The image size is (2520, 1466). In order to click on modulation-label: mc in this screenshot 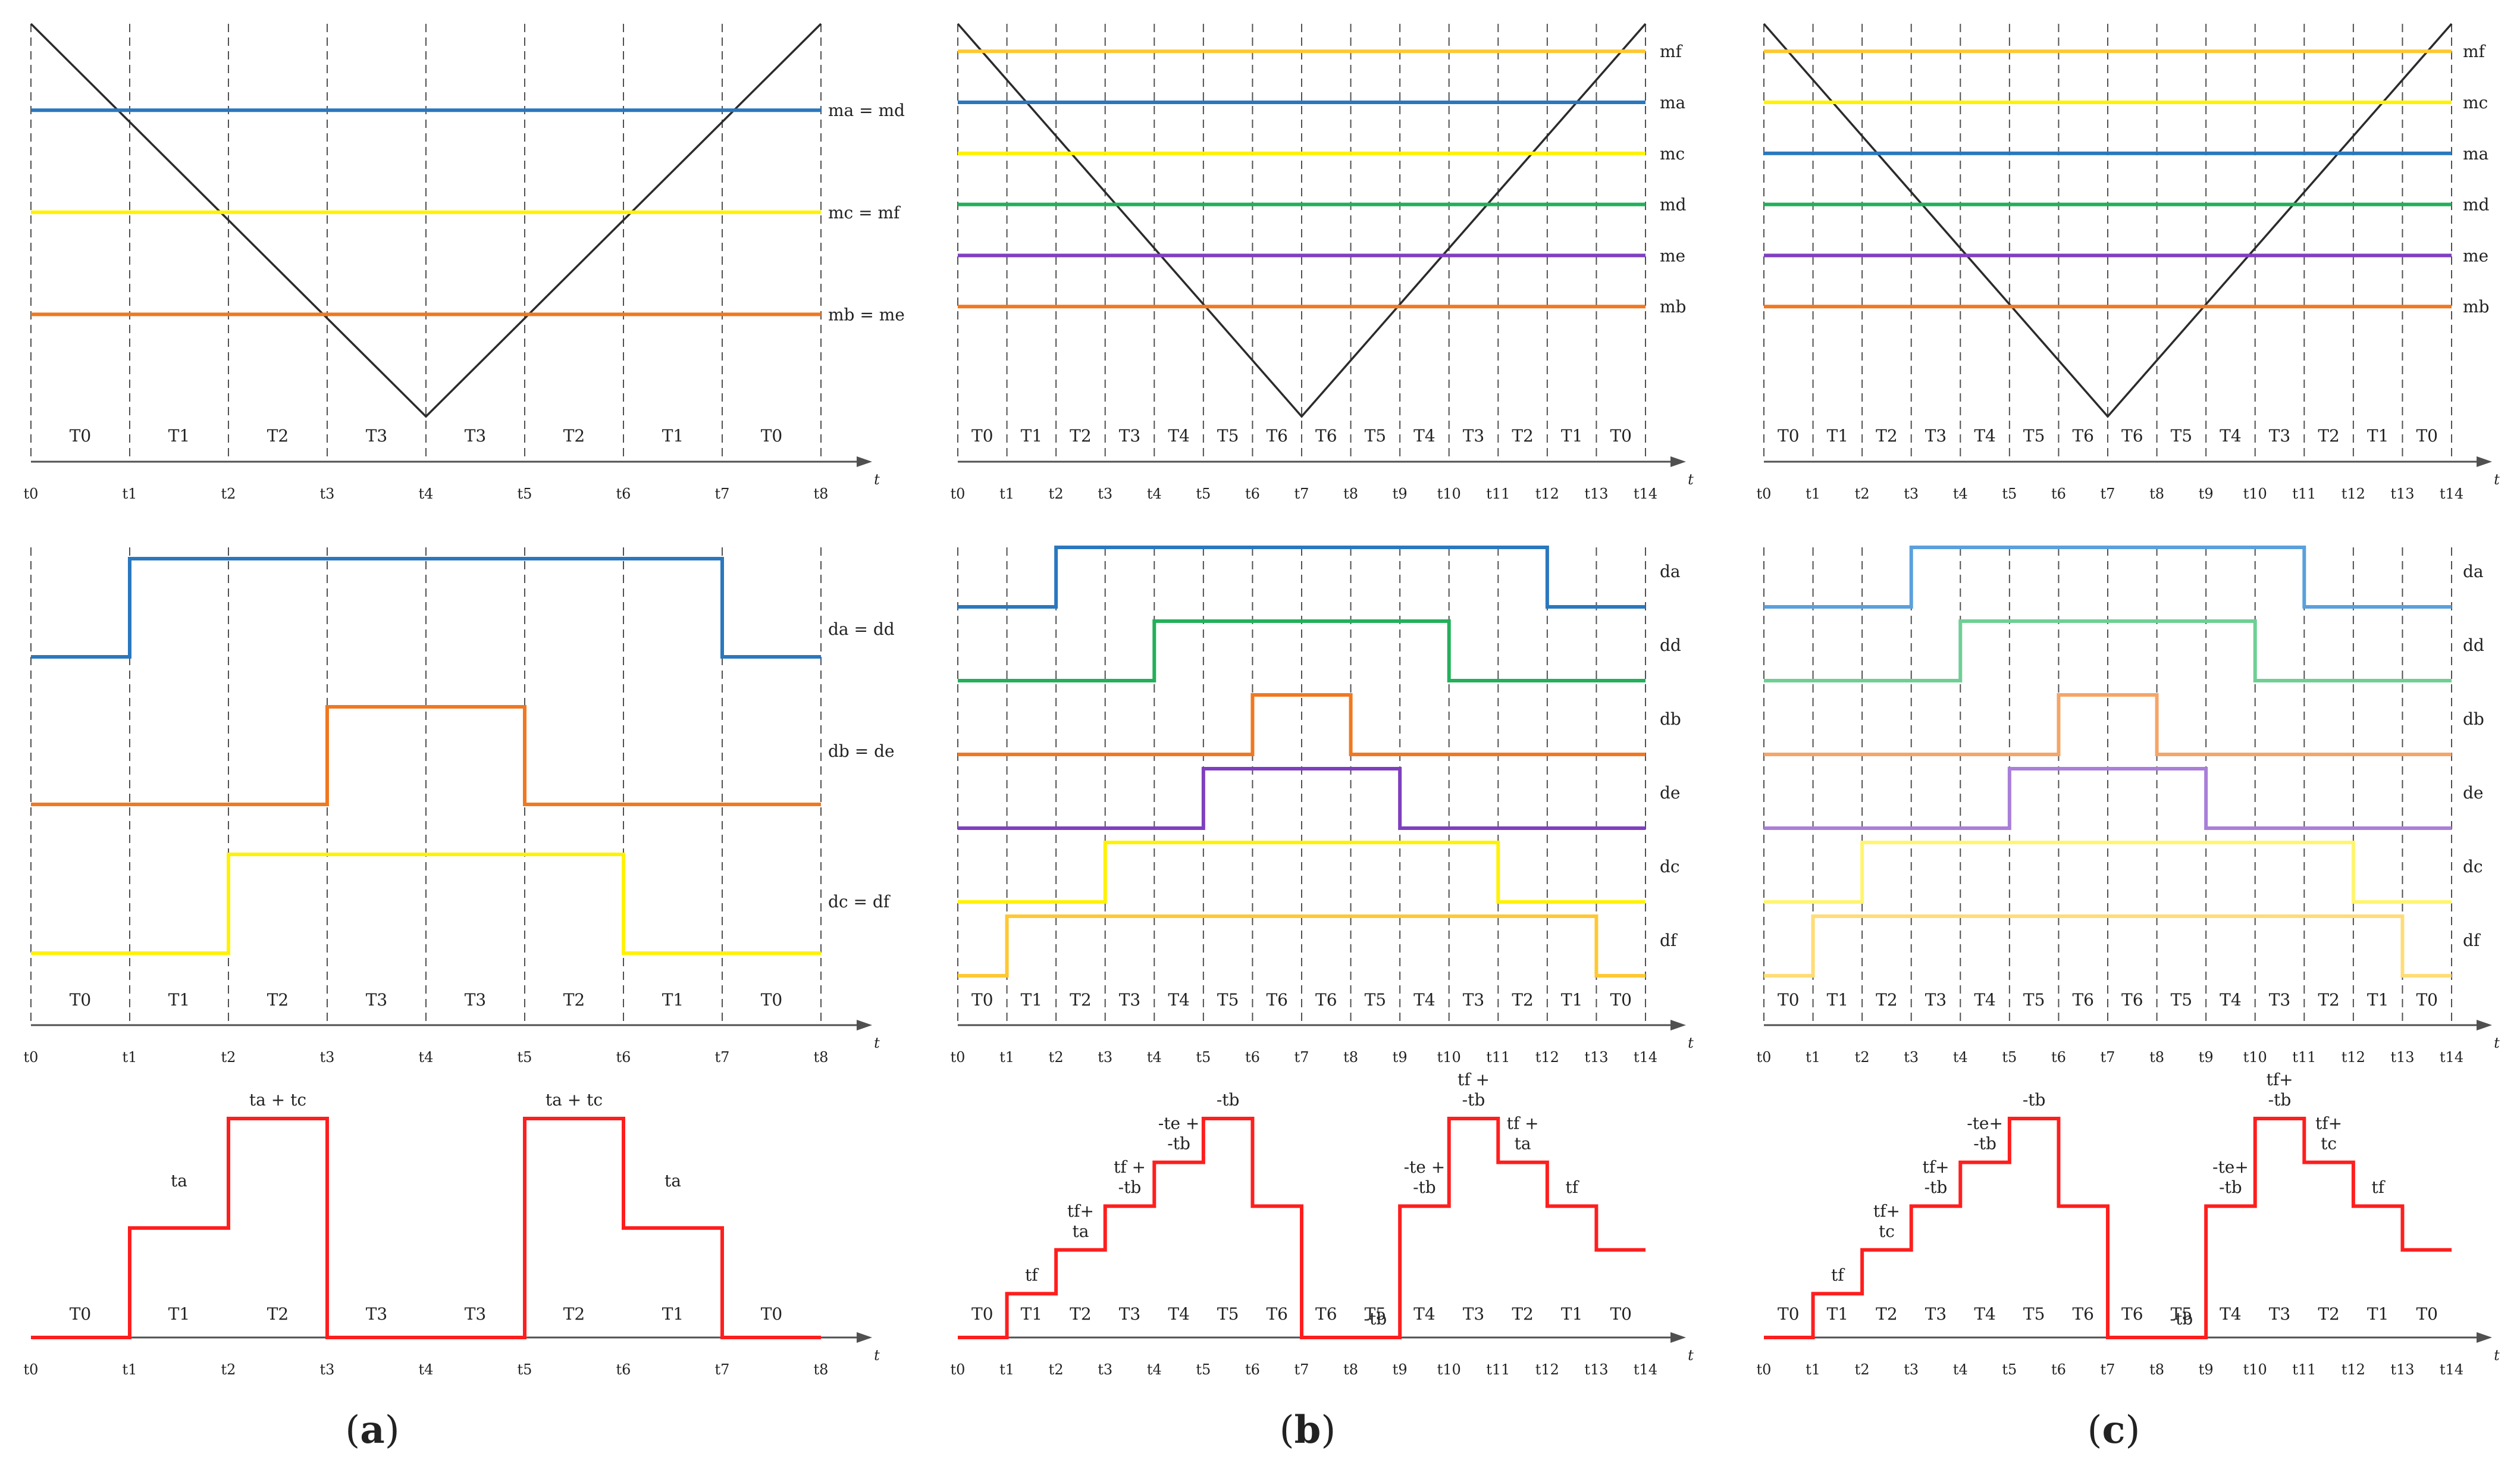, I will do `click(2475, 102)`.